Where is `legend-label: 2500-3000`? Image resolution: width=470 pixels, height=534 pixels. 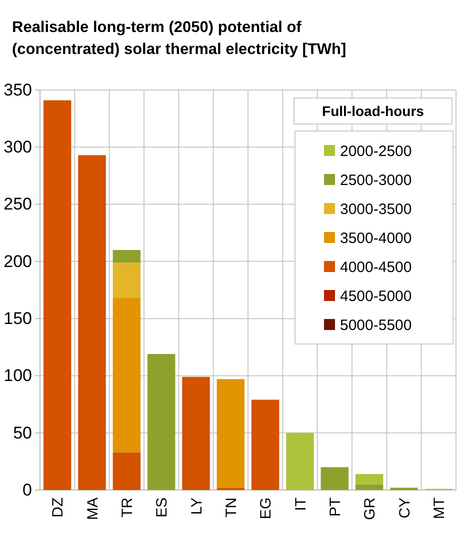
legend-label: 2500-3000 is located at coordinates (376, 180).